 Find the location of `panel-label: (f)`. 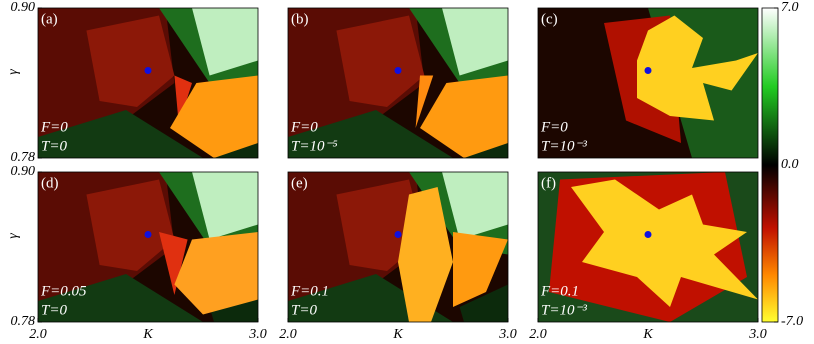

panel-label: (f) is located at coordinates (548, 183).